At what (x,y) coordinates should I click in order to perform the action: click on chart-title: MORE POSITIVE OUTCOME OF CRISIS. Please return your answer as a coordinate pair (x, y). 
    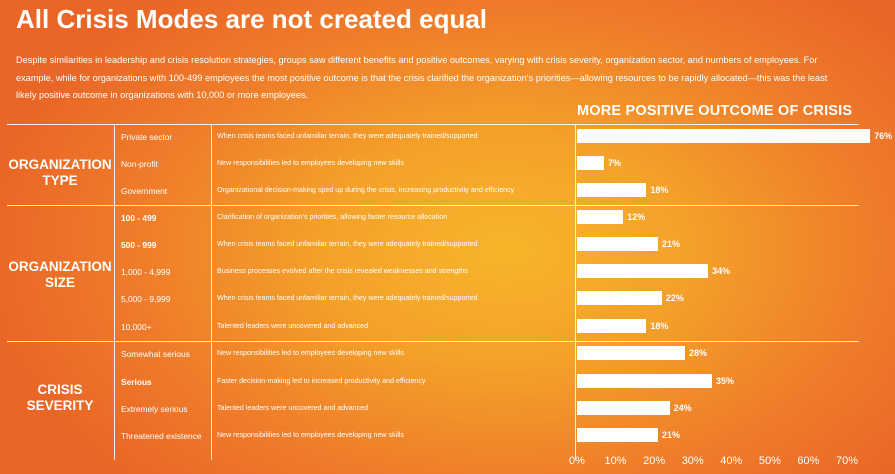
    Looking at the image, I should click on (715, 111).